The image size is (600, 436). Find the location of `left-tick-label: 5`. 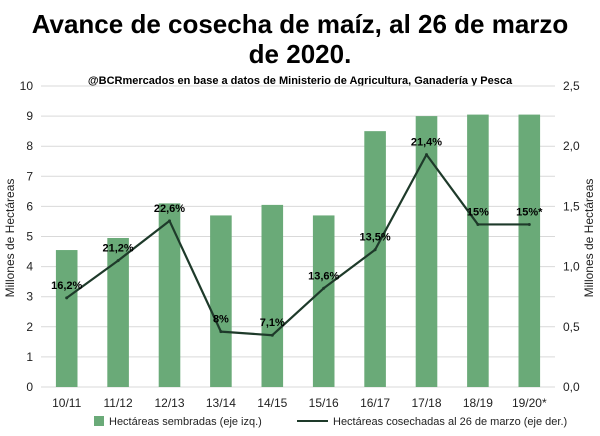

left-tick-label: 5 is located at coordinates (29, 237).